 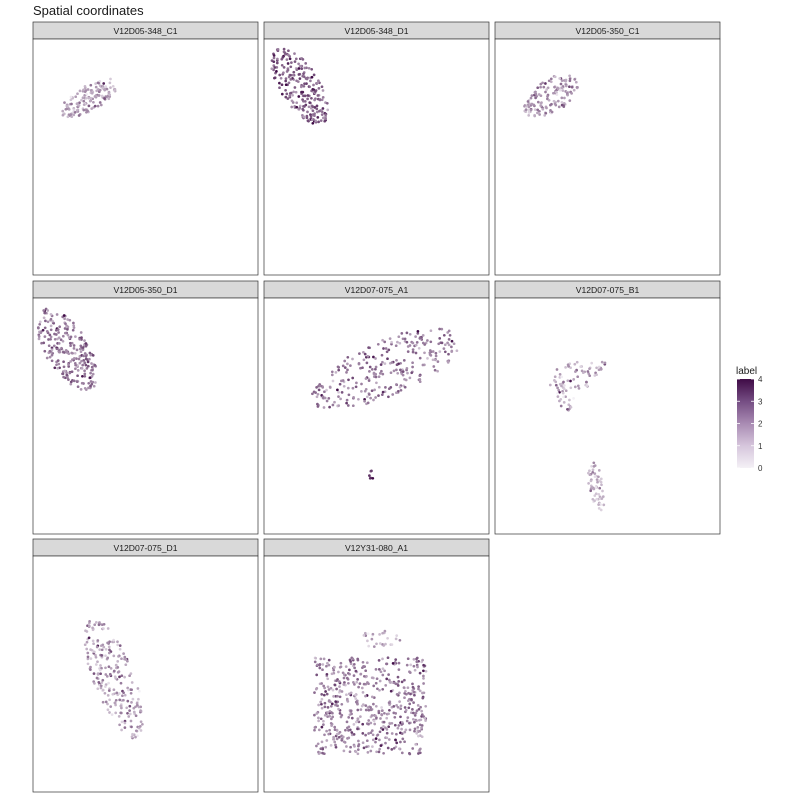 What do you see at coordinates (607, 416) in the screenshot?
I see `facet-panel-area` at bounding box center [607, 416].